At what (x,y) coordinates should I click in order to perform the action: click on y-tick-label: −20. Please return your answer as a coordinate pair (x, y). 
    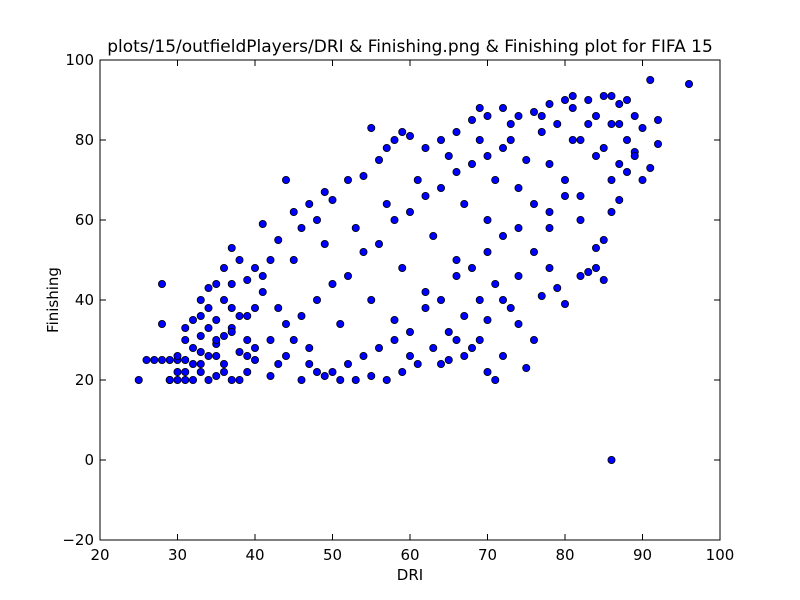
    Looking at the image, I should click on (78, 540).